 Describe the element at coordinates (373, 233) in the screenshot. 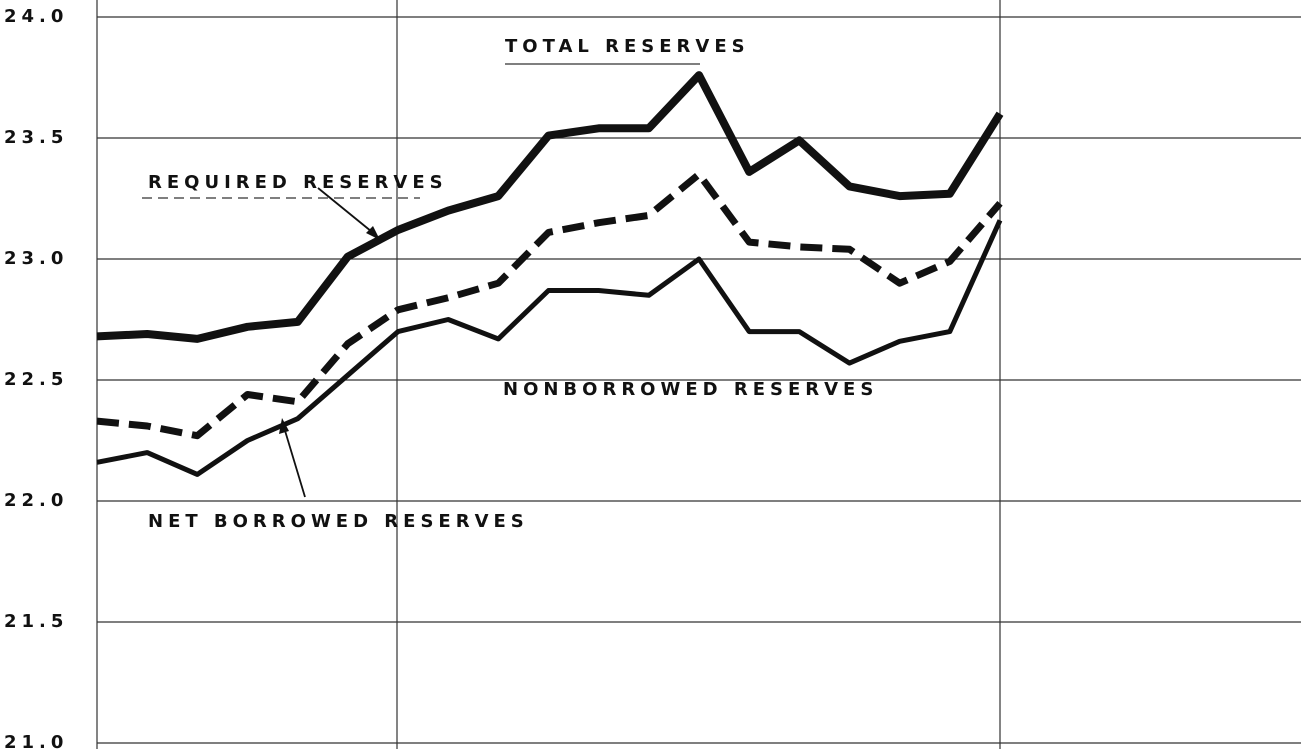

I see `arrowhead` at that location.